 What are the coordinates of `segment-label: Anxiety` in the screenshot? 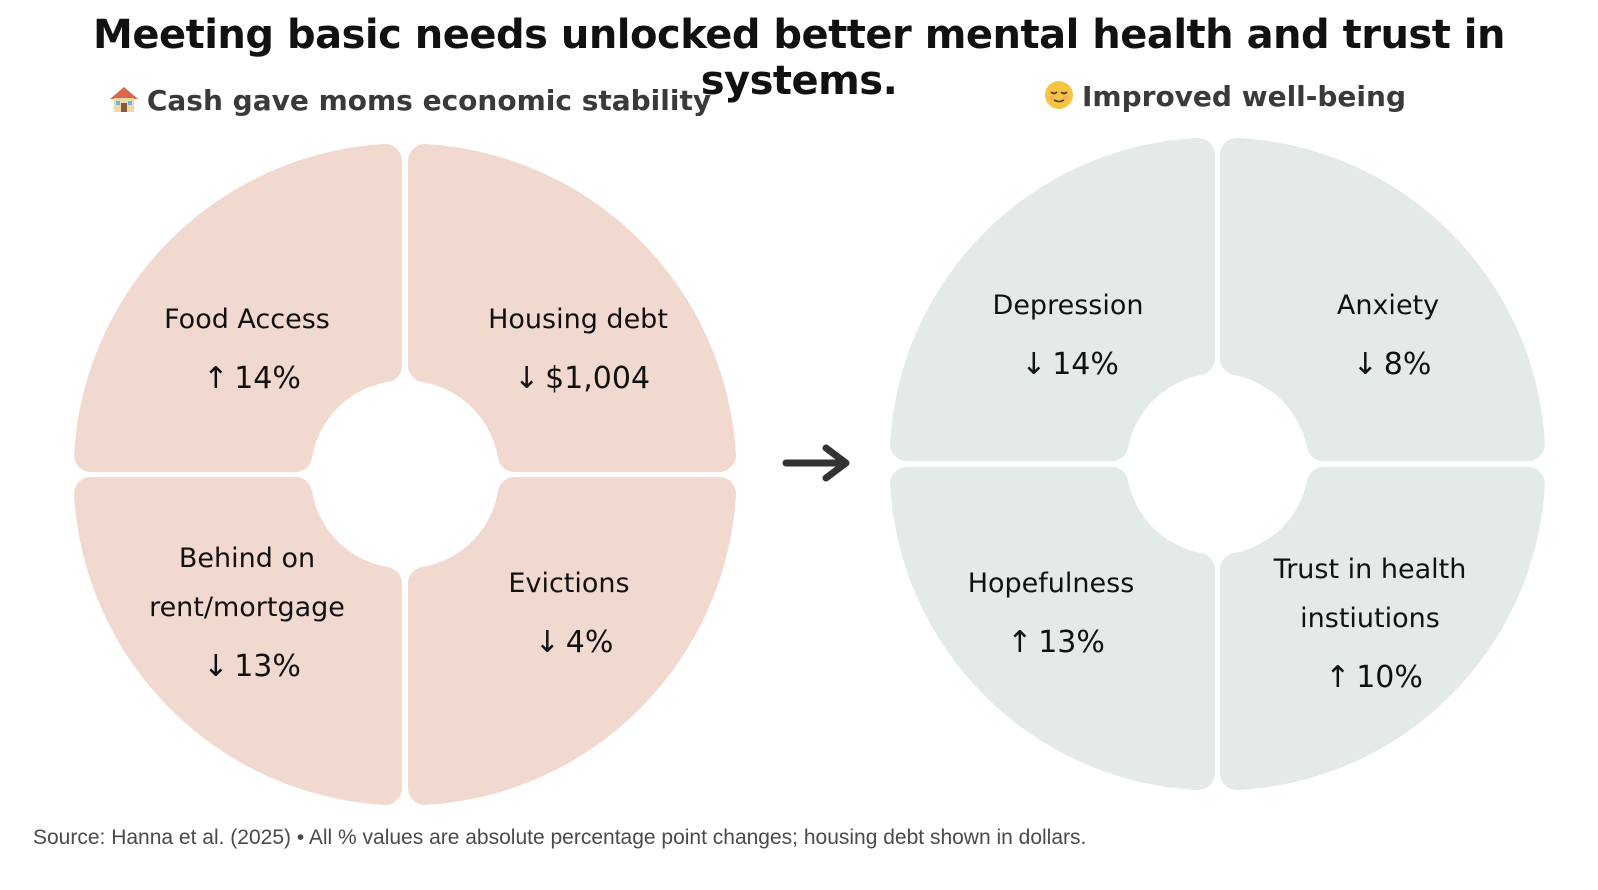 It's located at (1388, 305).